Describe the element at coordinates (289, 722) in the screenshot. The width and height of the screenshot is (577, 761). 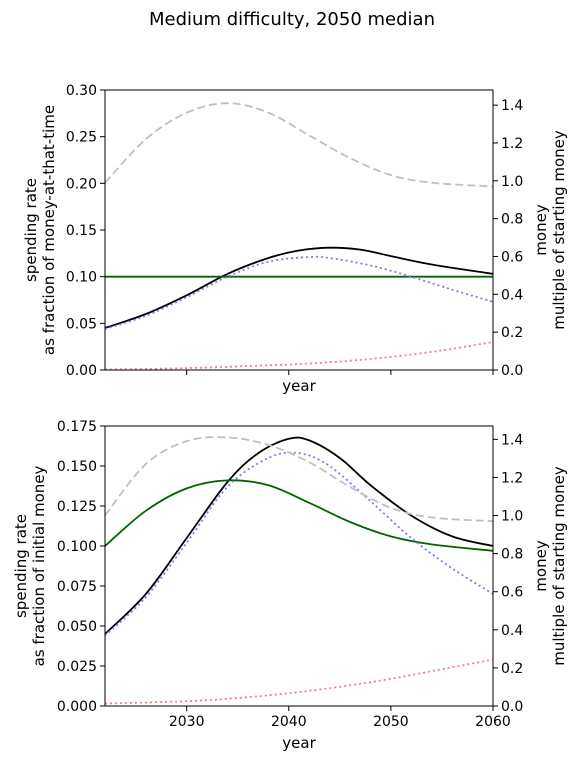
I see `x-tick-label: 2040` at that location.